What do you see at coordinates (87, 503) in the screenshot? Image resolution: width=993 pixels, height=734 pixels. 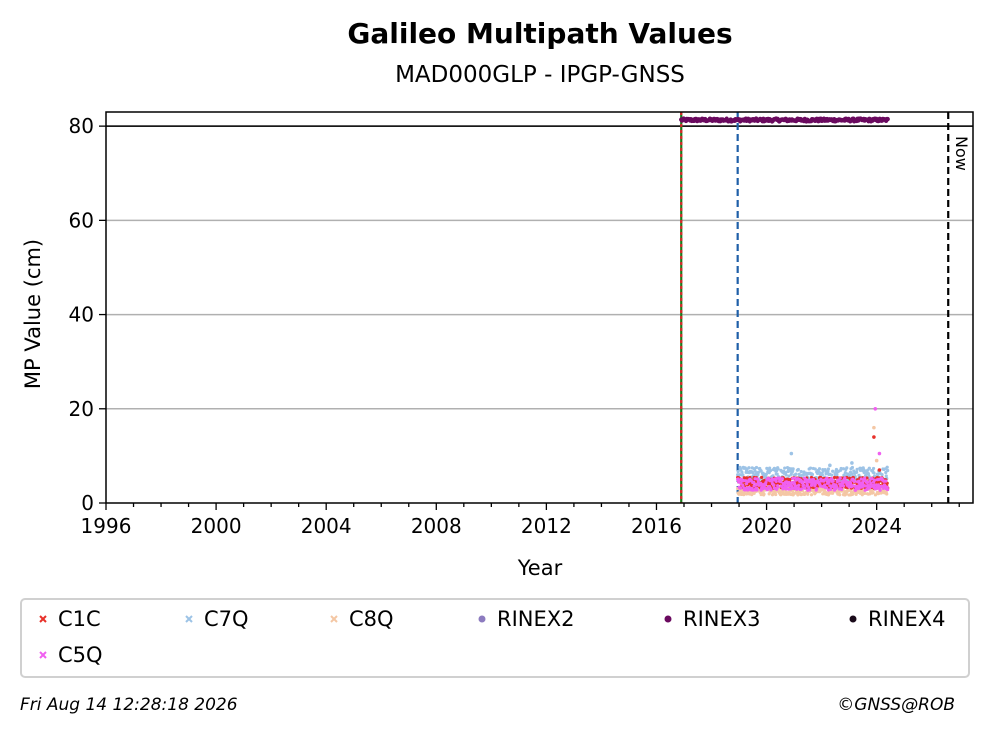 I see `y-tick-label: 0` at bounding box center [87, 503].